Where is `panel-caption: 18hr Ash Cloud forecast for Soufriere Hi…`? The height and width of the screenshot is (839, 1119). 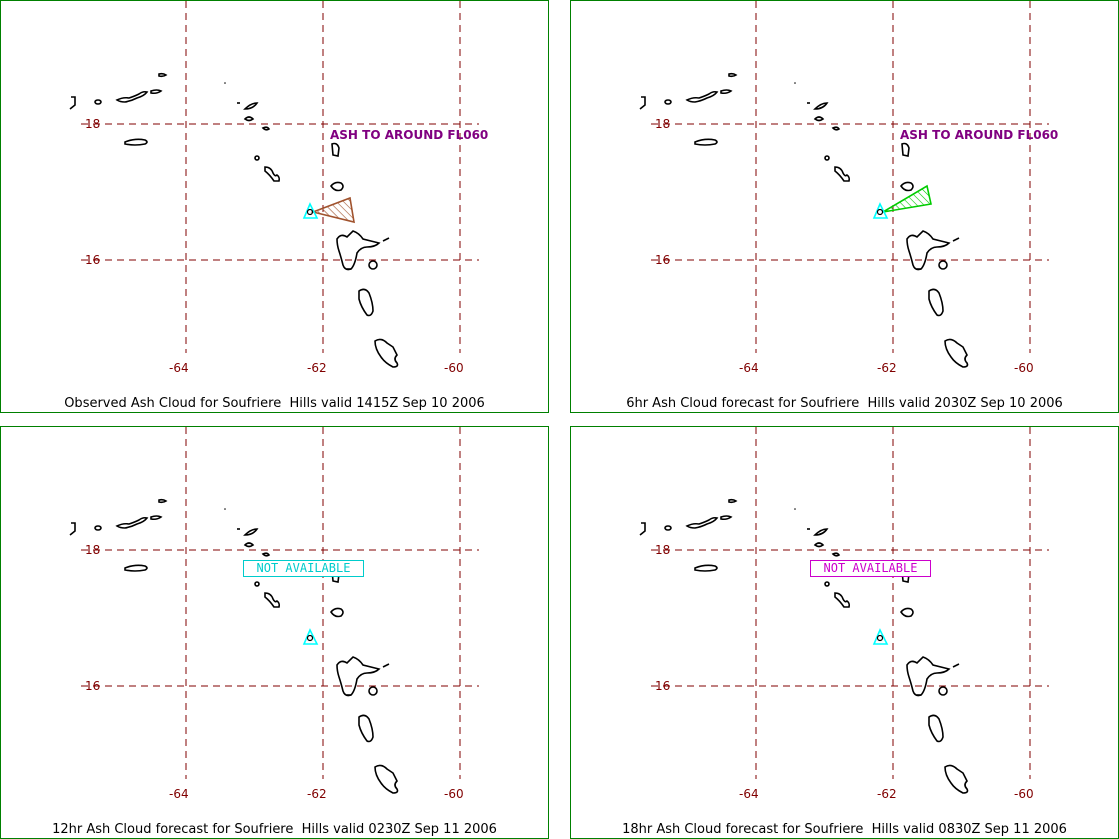
panel-caption: 18hr Ash Cloud forecast for Soufriere Hi… is located at coordinates (844, 829).